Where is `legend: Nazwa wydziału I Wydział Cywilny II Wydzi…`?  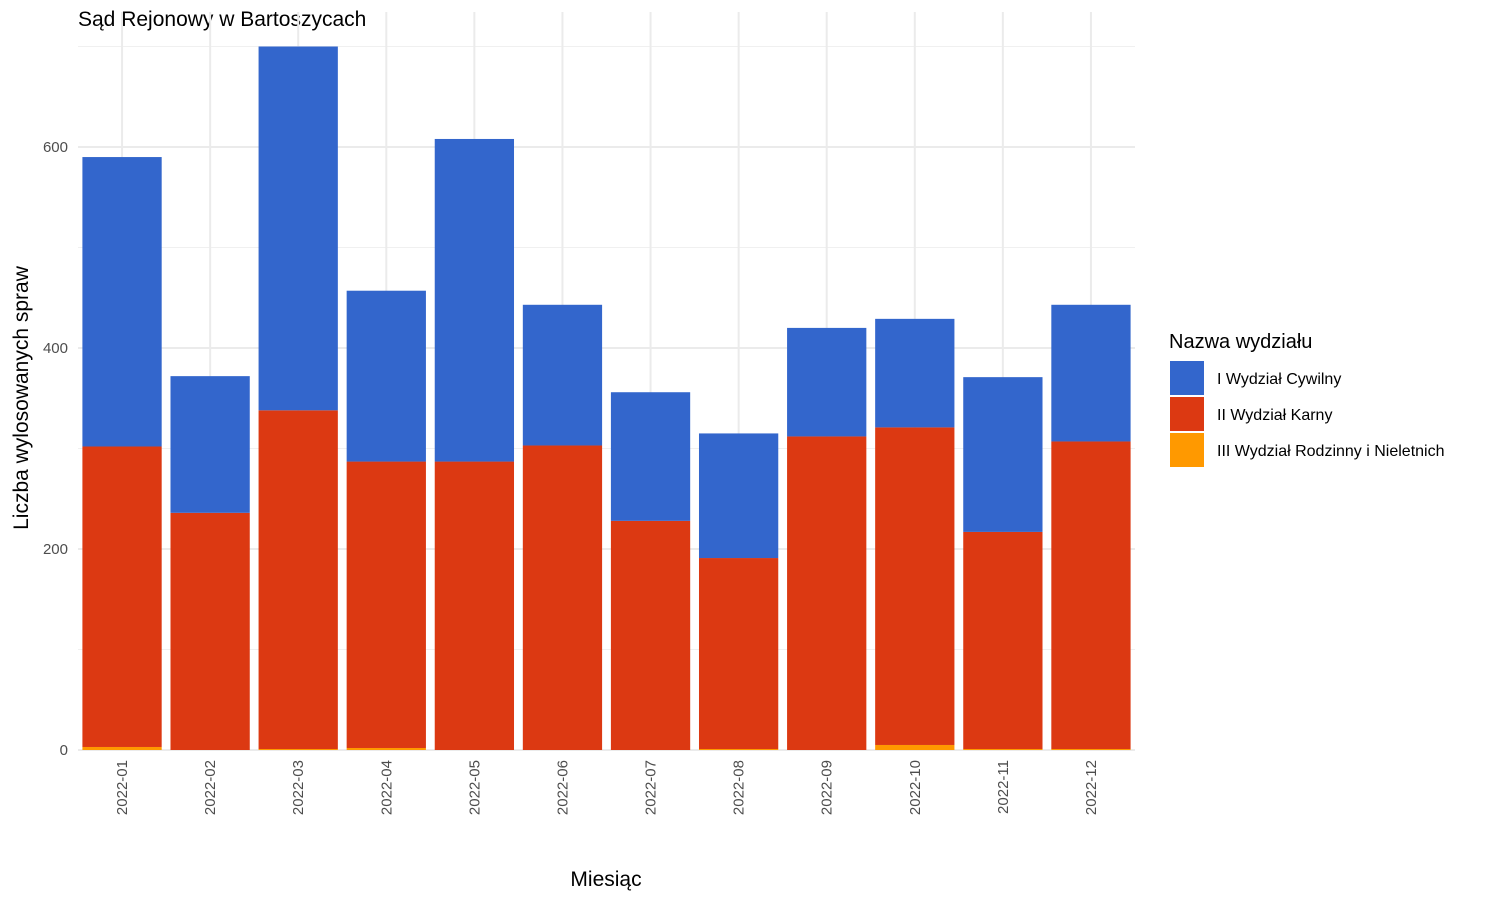
legend: Nazwa wydziału I Wydział Cywilny II Wydzi… is located at coordinates (1307, 399).